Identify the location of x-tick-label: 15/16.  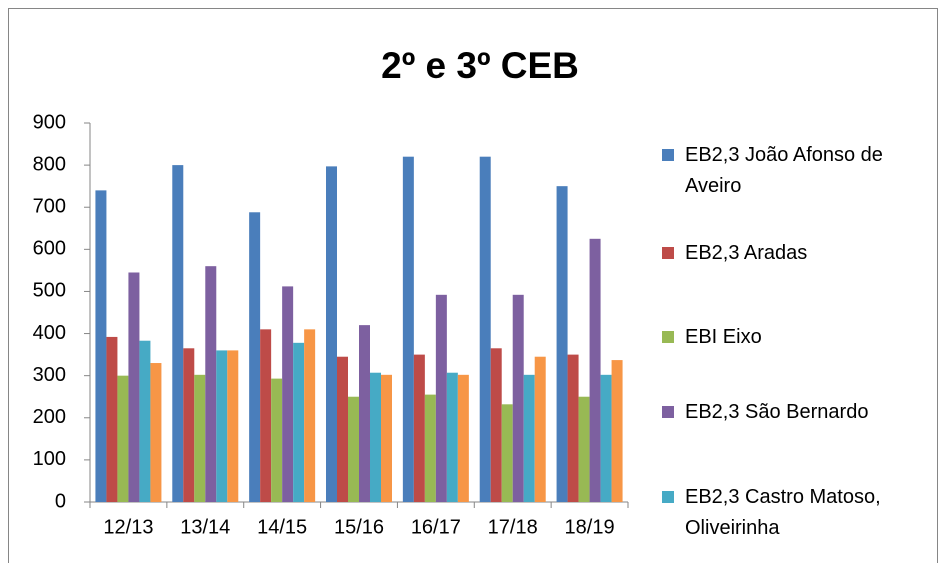
(359, 527).